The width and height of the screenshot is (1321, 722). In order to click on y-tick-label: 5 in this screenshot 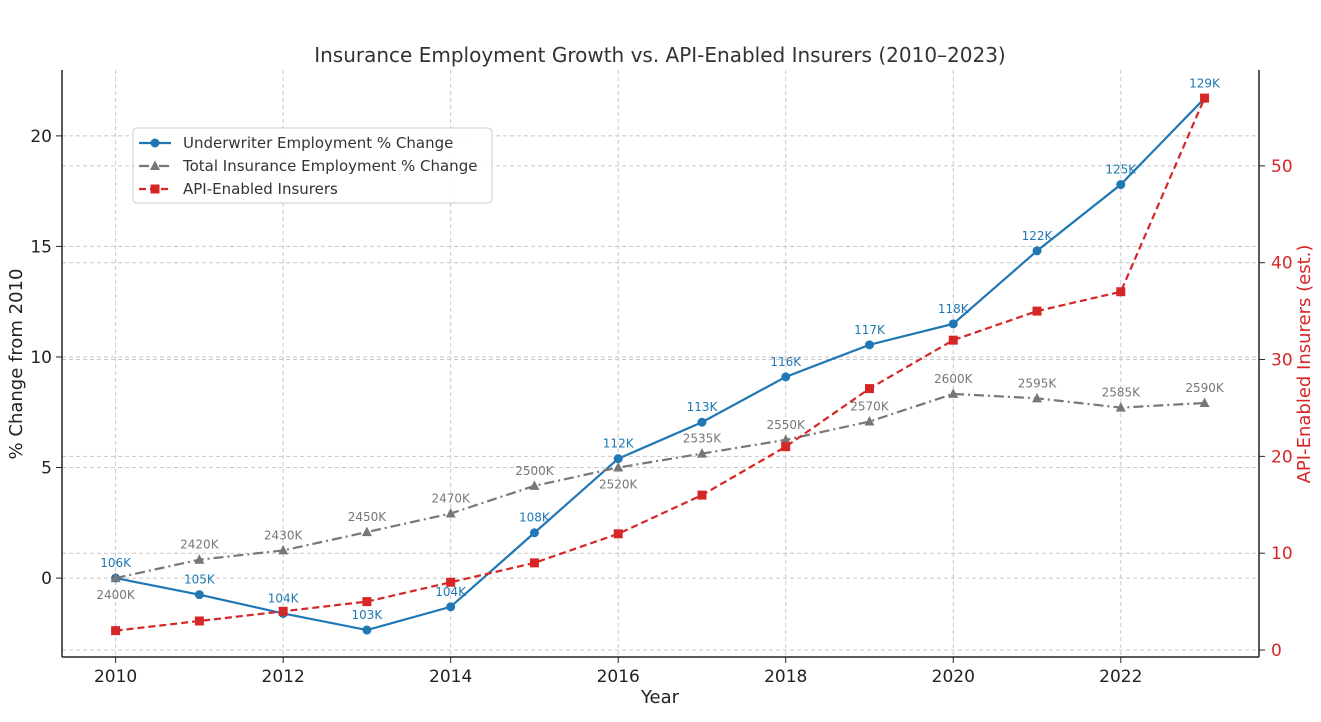, I will do `click(46, 469)`.